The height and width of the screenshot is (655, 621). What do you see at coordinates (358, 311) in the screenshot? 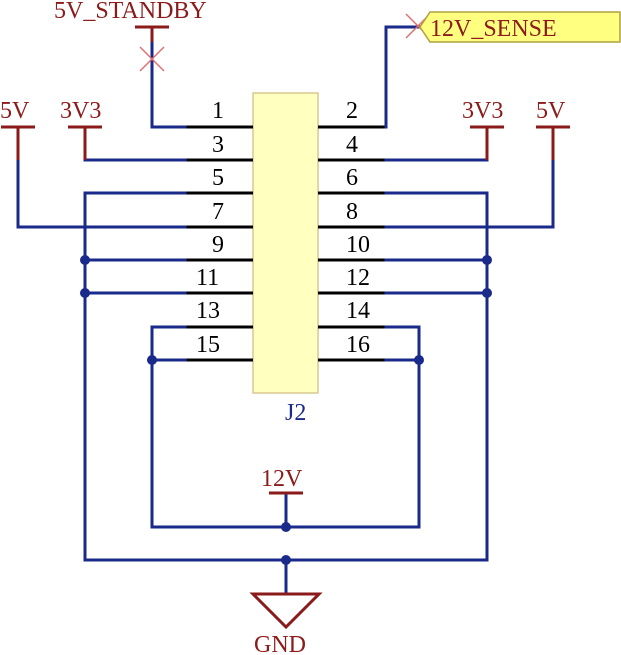
I see `pin-number: 14` at bounding box center [358, 311].